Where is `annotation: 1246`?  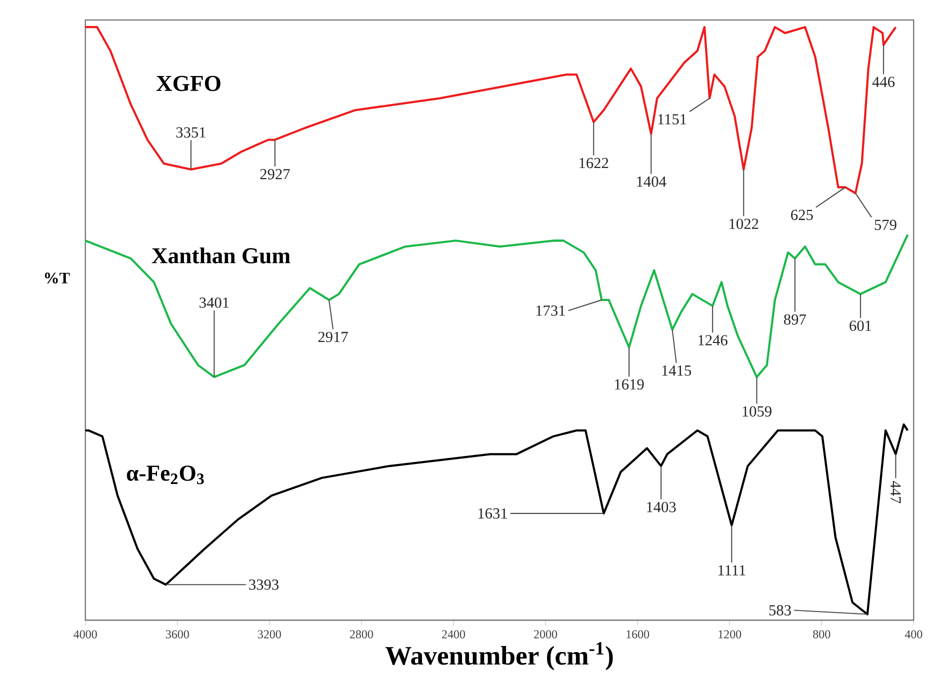 annotation: 1246 is located at coordinates (713, 340).